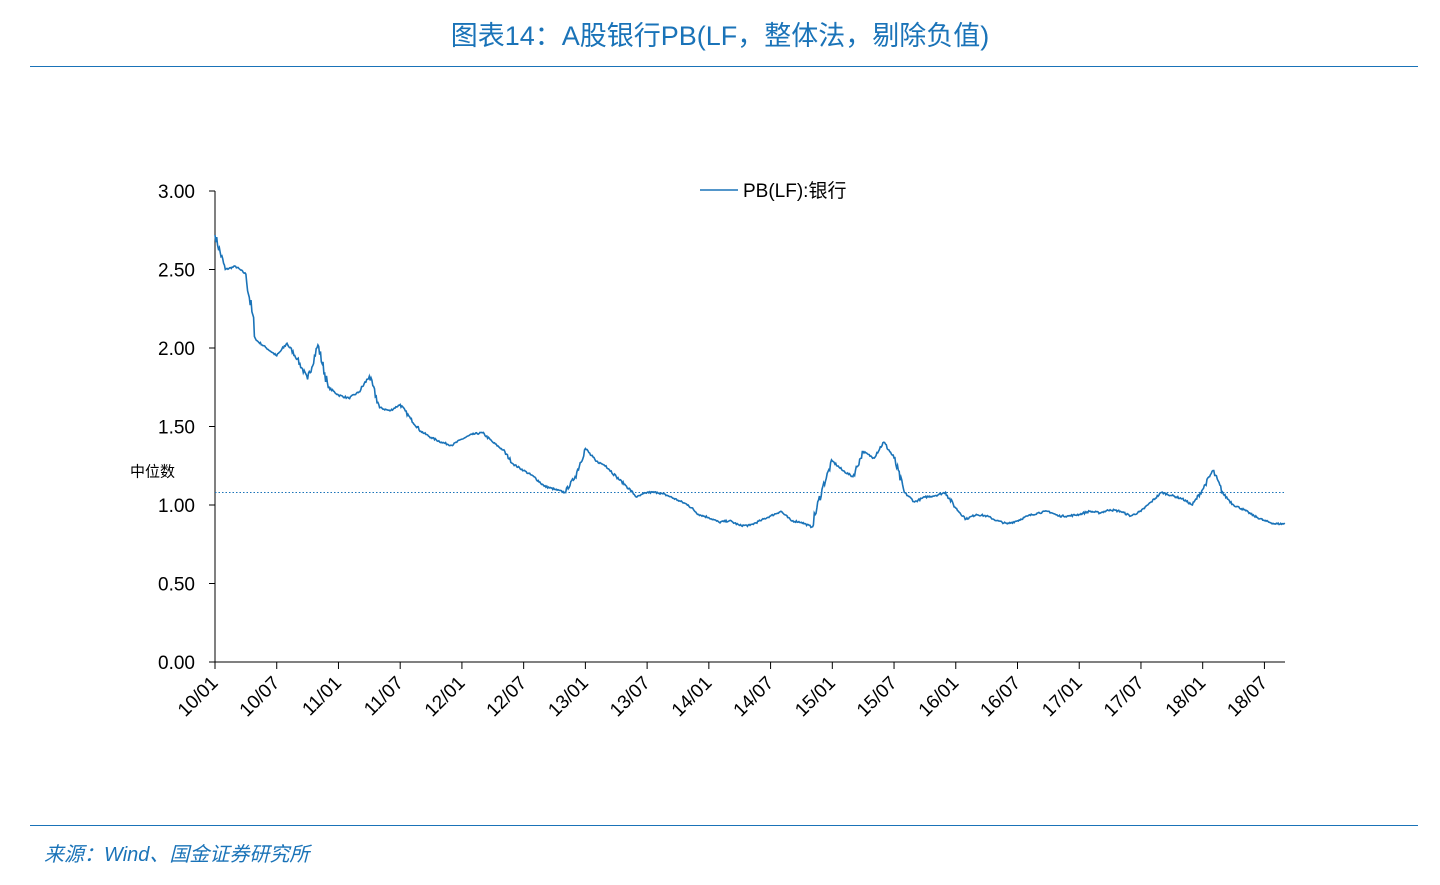 Image resolution: width=1440 pixels, height=885 pixels. I want to click on source-note: 来源：Wind、国金证券研究所, so click(177, 855).